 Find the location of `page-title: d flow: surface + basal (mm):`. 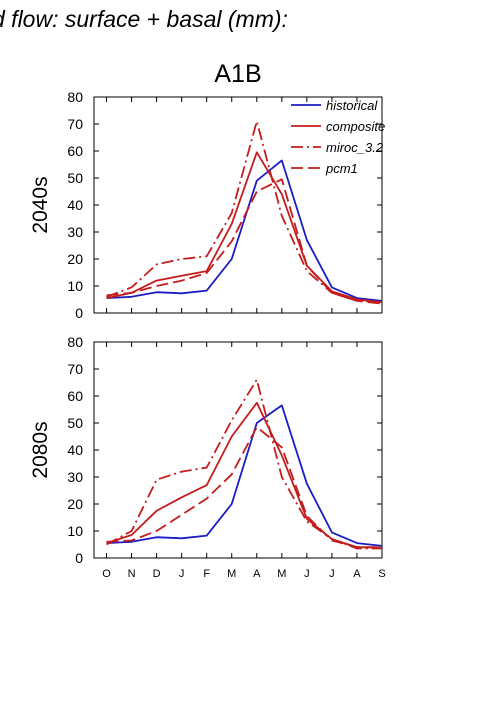

page-title: d flow: surface + basal (mm): is located at coordinates (144, 19).